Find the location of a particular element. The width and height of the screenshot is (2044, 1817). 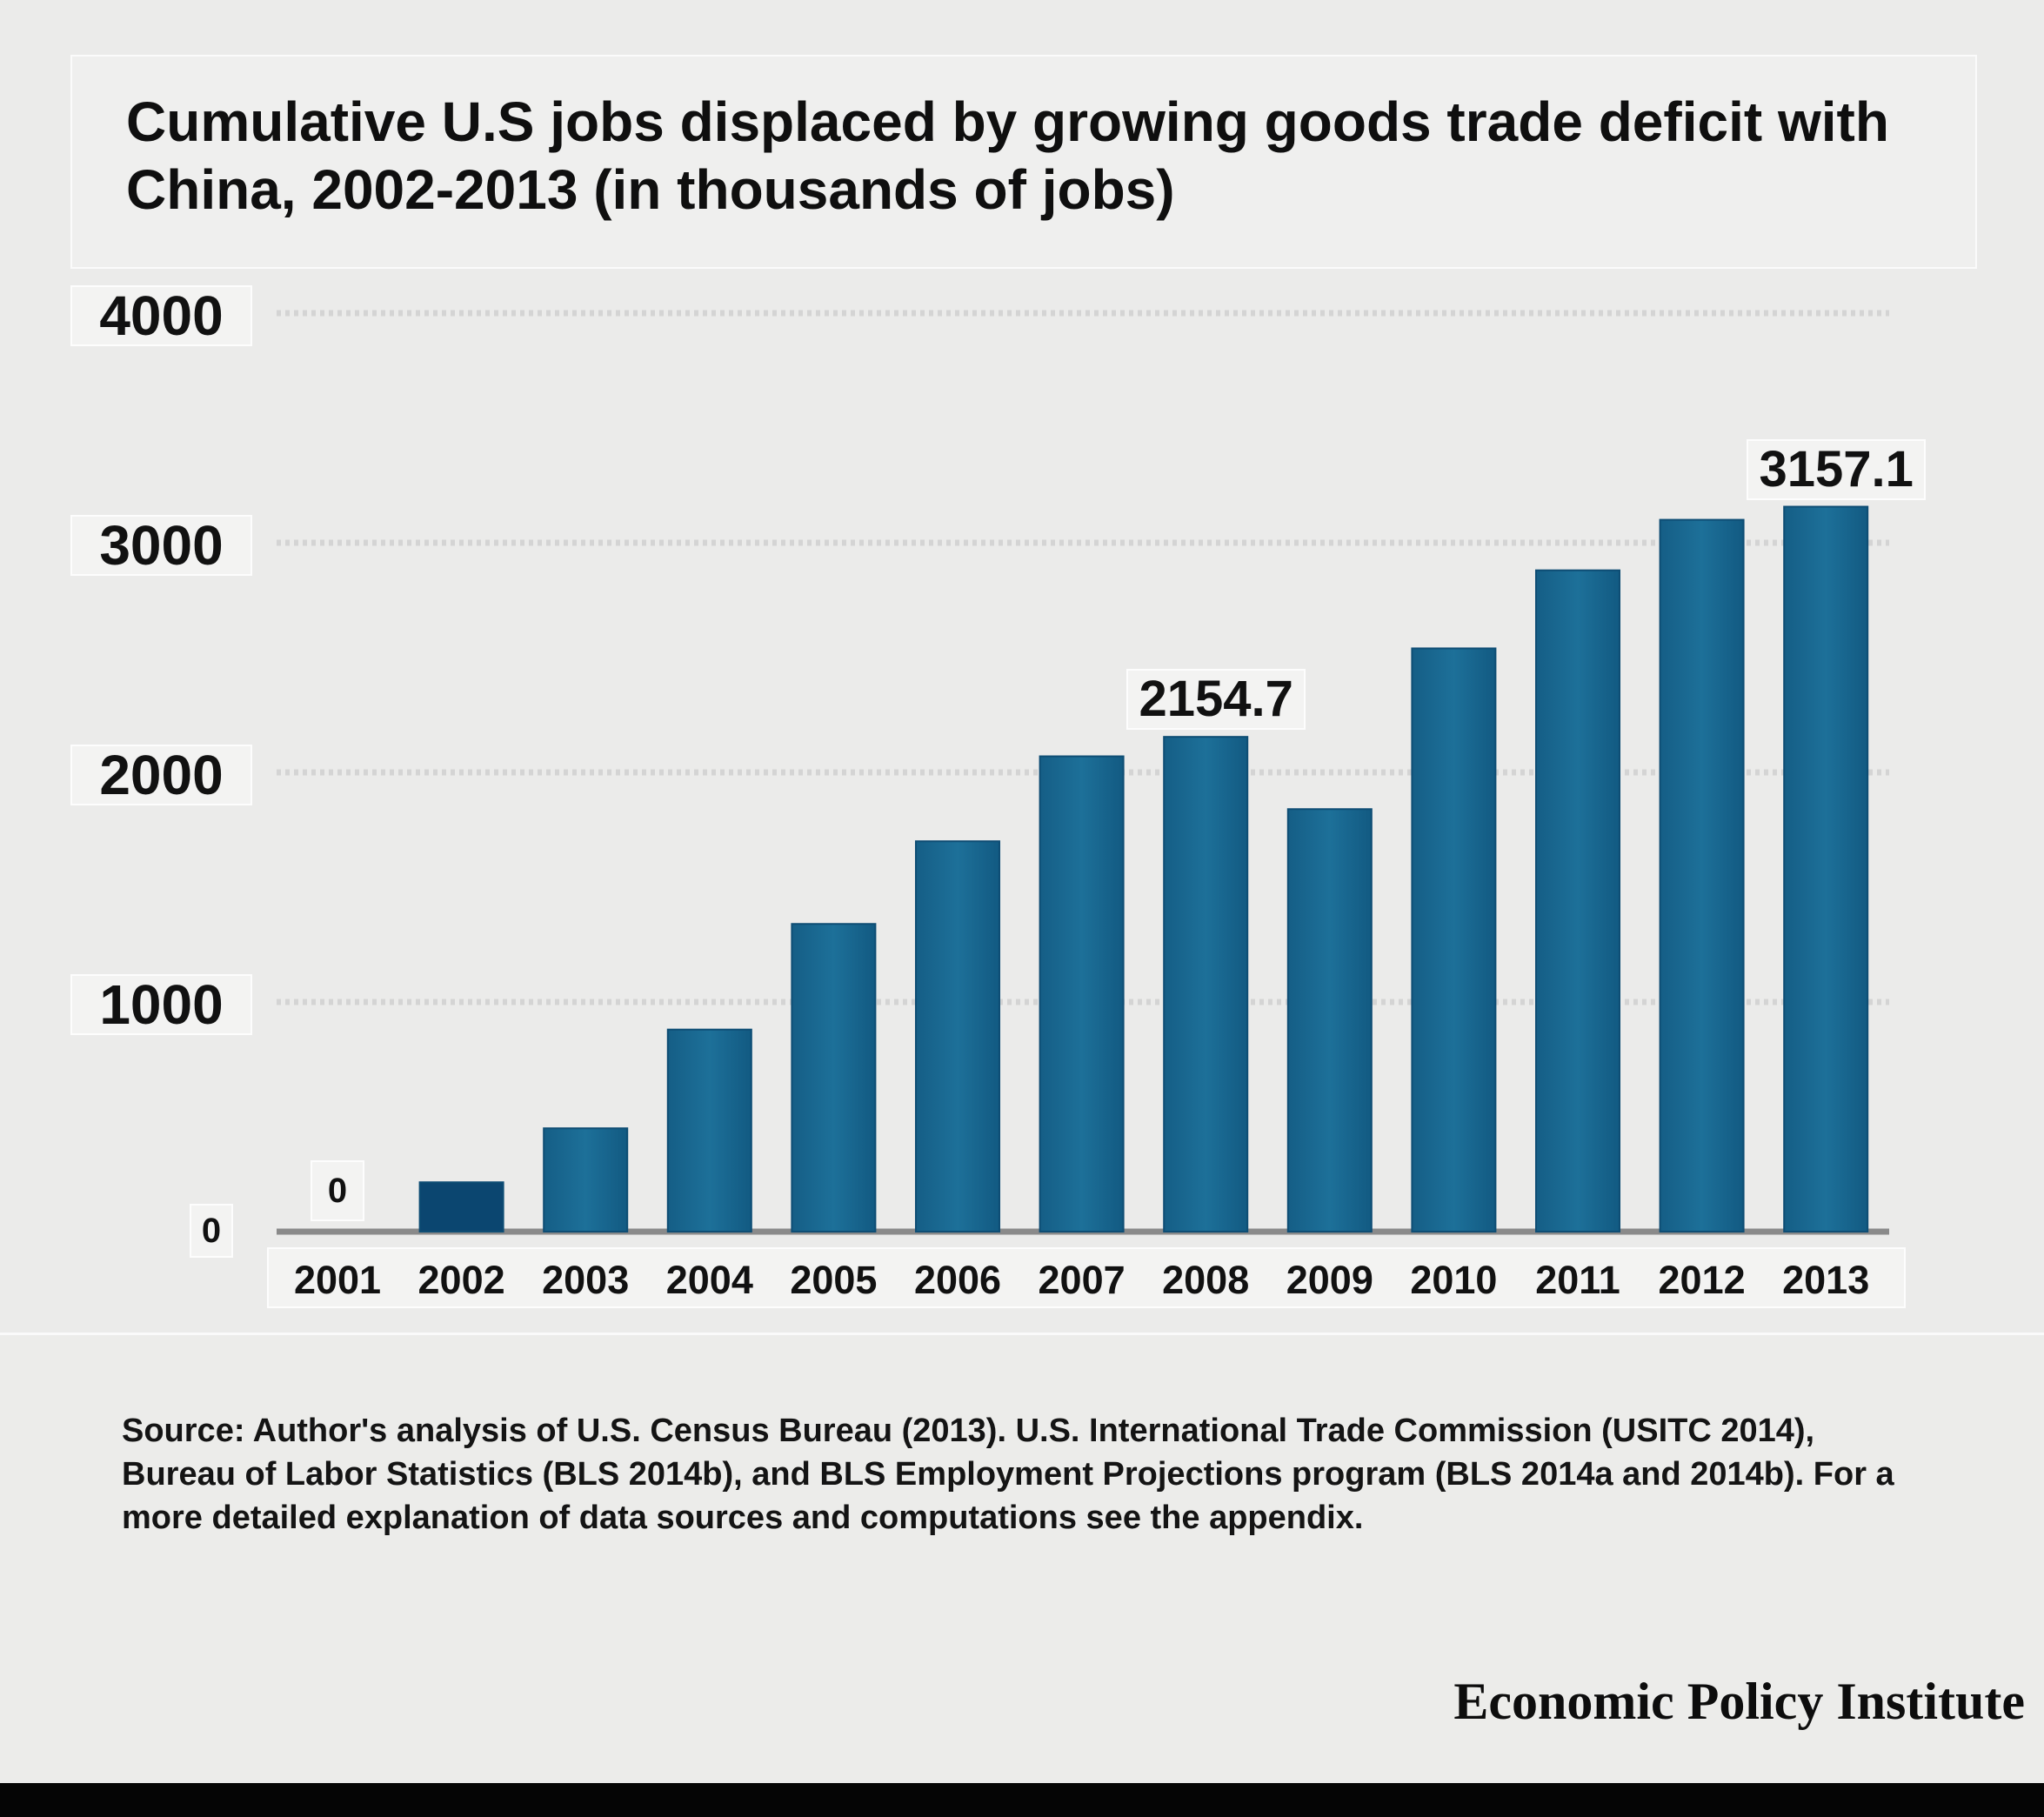

x-tick-2001: 2001 is located at coordinates (337, 1280).